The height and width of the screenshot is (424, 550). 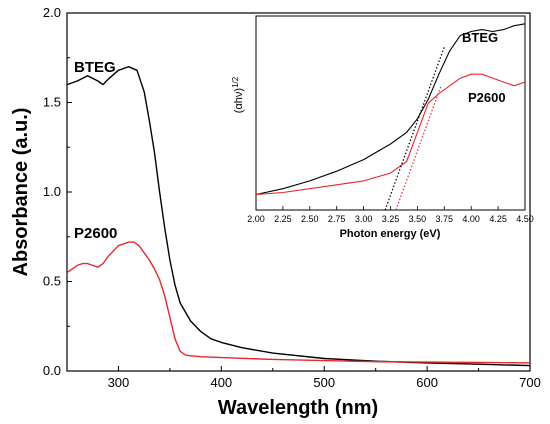 I want to click on main-y-tick-label: 0.0, so click(x=52, y=370).